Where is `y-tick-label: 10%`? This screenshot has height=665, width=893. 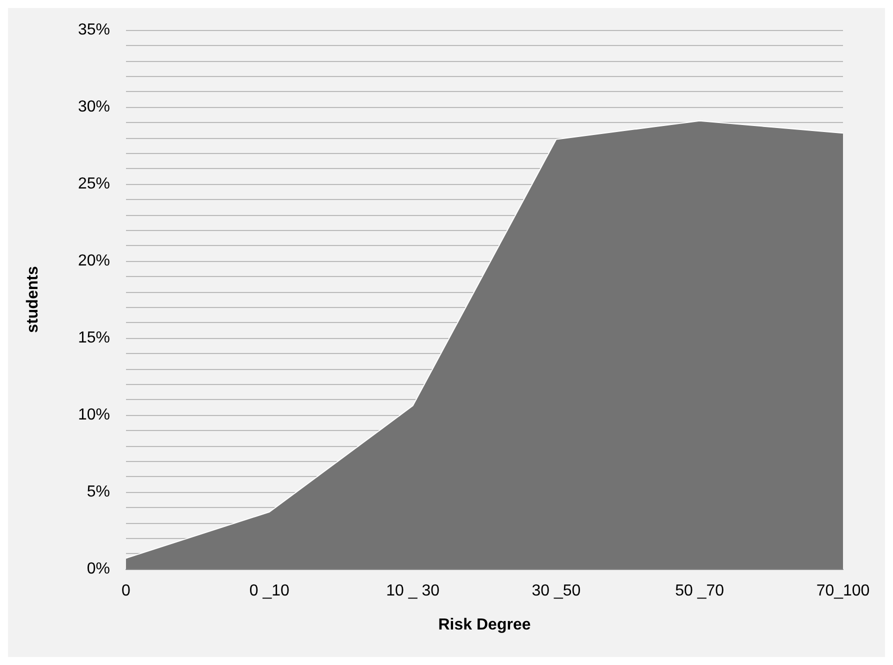 y-tick-label: 10% is located at coordinates (94, 415).